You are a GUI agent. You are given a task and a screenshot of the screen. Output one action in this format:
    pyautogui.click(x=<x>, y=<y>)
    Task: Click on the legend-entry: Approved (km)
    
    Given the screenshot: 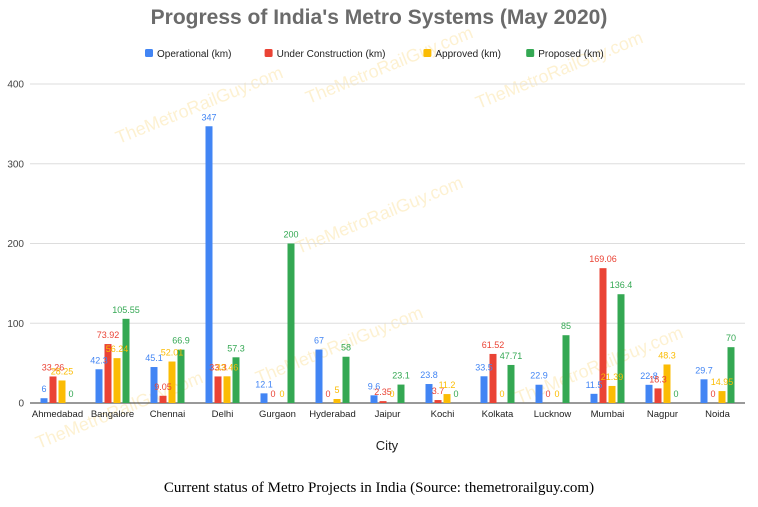 What is the action you would take?
    pyautogui.click(x=468, y=54)
    